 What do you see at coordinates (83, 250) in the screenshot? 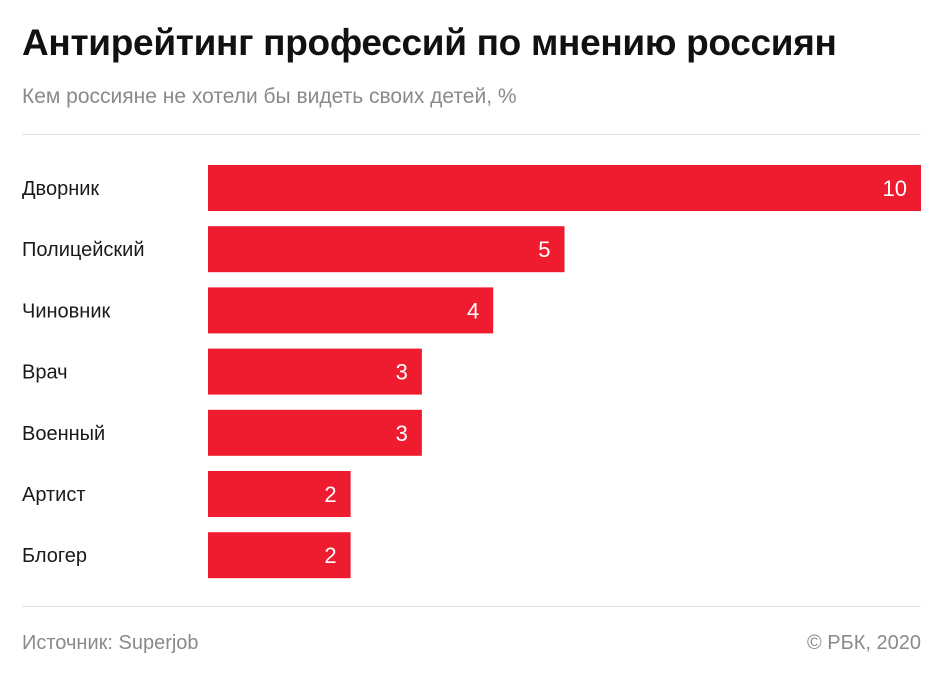
I see `category-label: Полицейский` at bounding box center [83, 250].